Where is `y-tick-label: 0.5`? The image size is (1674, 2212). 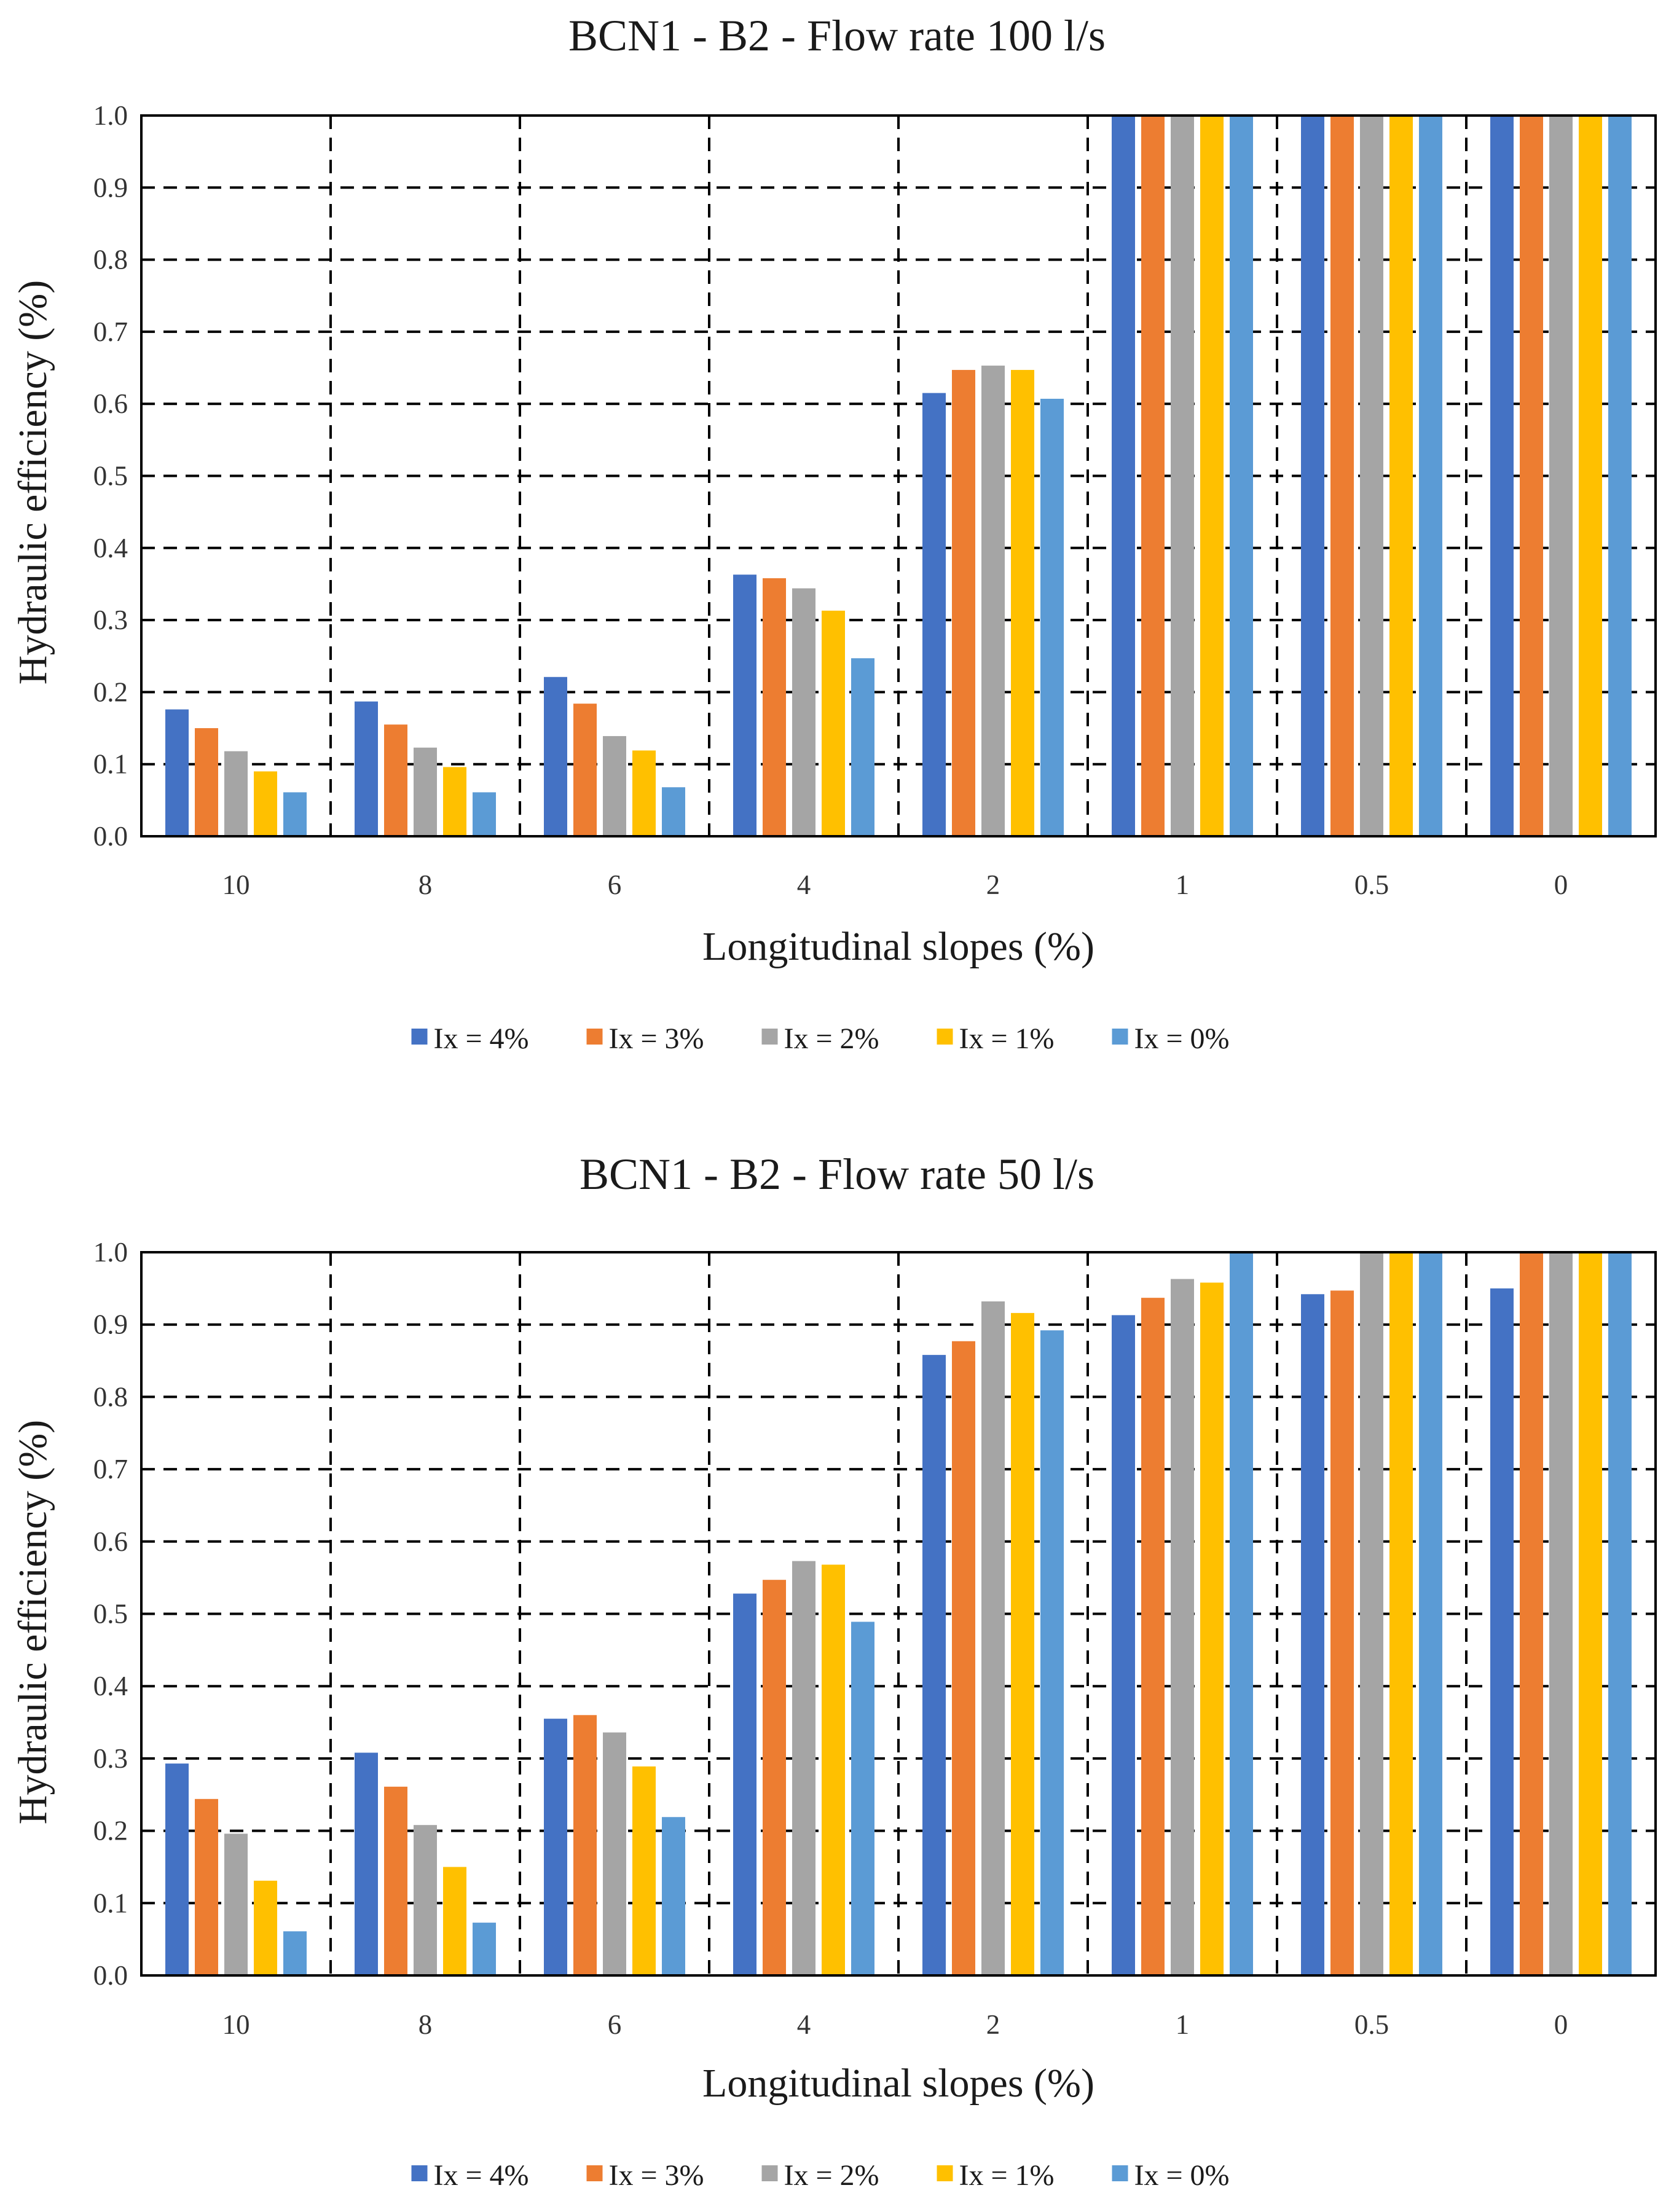
y-tick-label: 0.5 is located at coordinates (110, 1614).